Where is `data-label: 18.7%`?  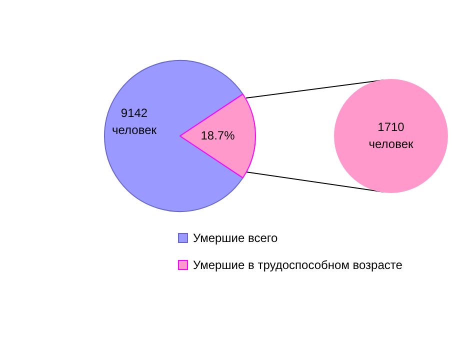
data-label: 18.7% is located at coordinates (218, 135).